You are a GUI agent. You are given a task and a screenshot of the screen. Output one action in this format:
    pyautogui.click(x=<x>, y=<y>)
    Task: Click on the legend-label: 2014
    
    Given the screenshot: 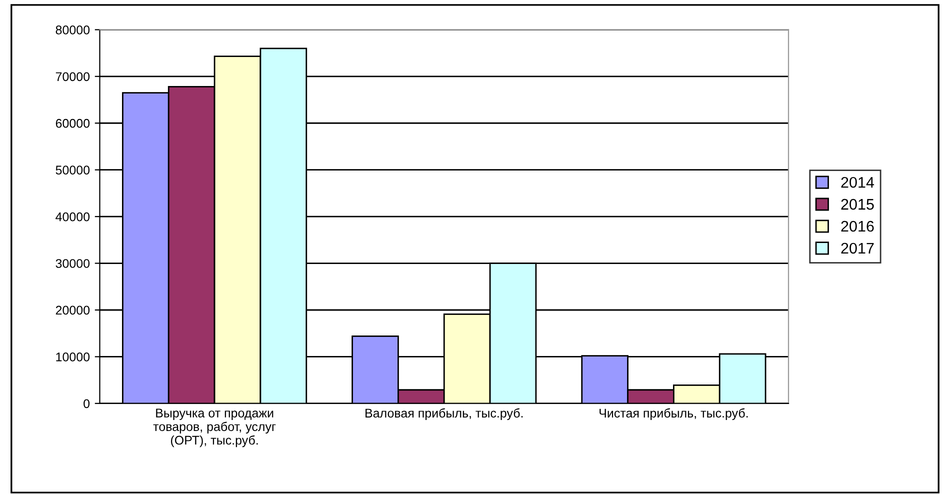 What is the action you would take?
    pyautogui.click(x=857, y=182)
    